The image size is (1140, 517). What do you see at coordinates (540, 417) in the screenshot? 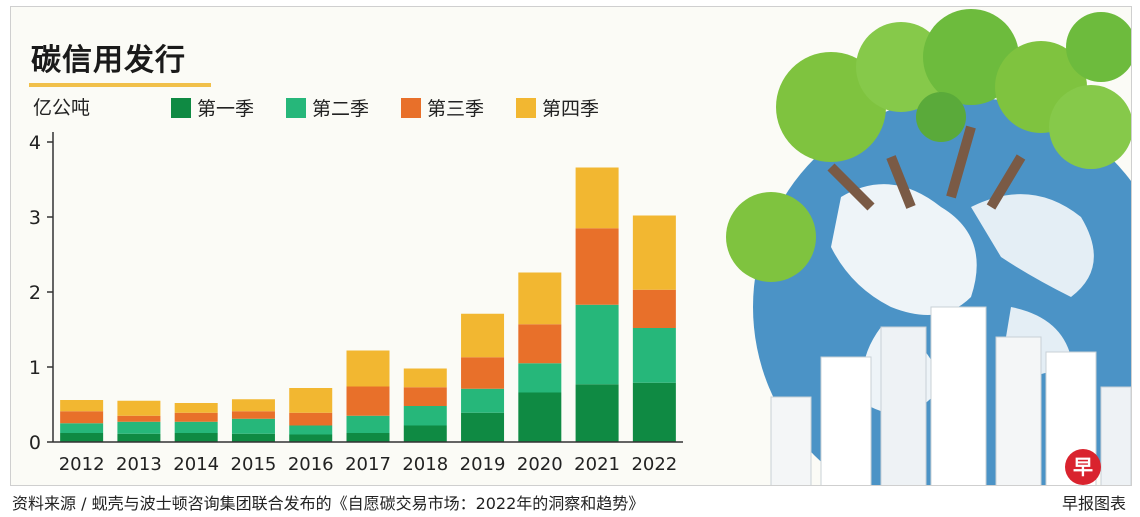
I see `bar-segment-2020-q1` at bounding box center [540, 417].